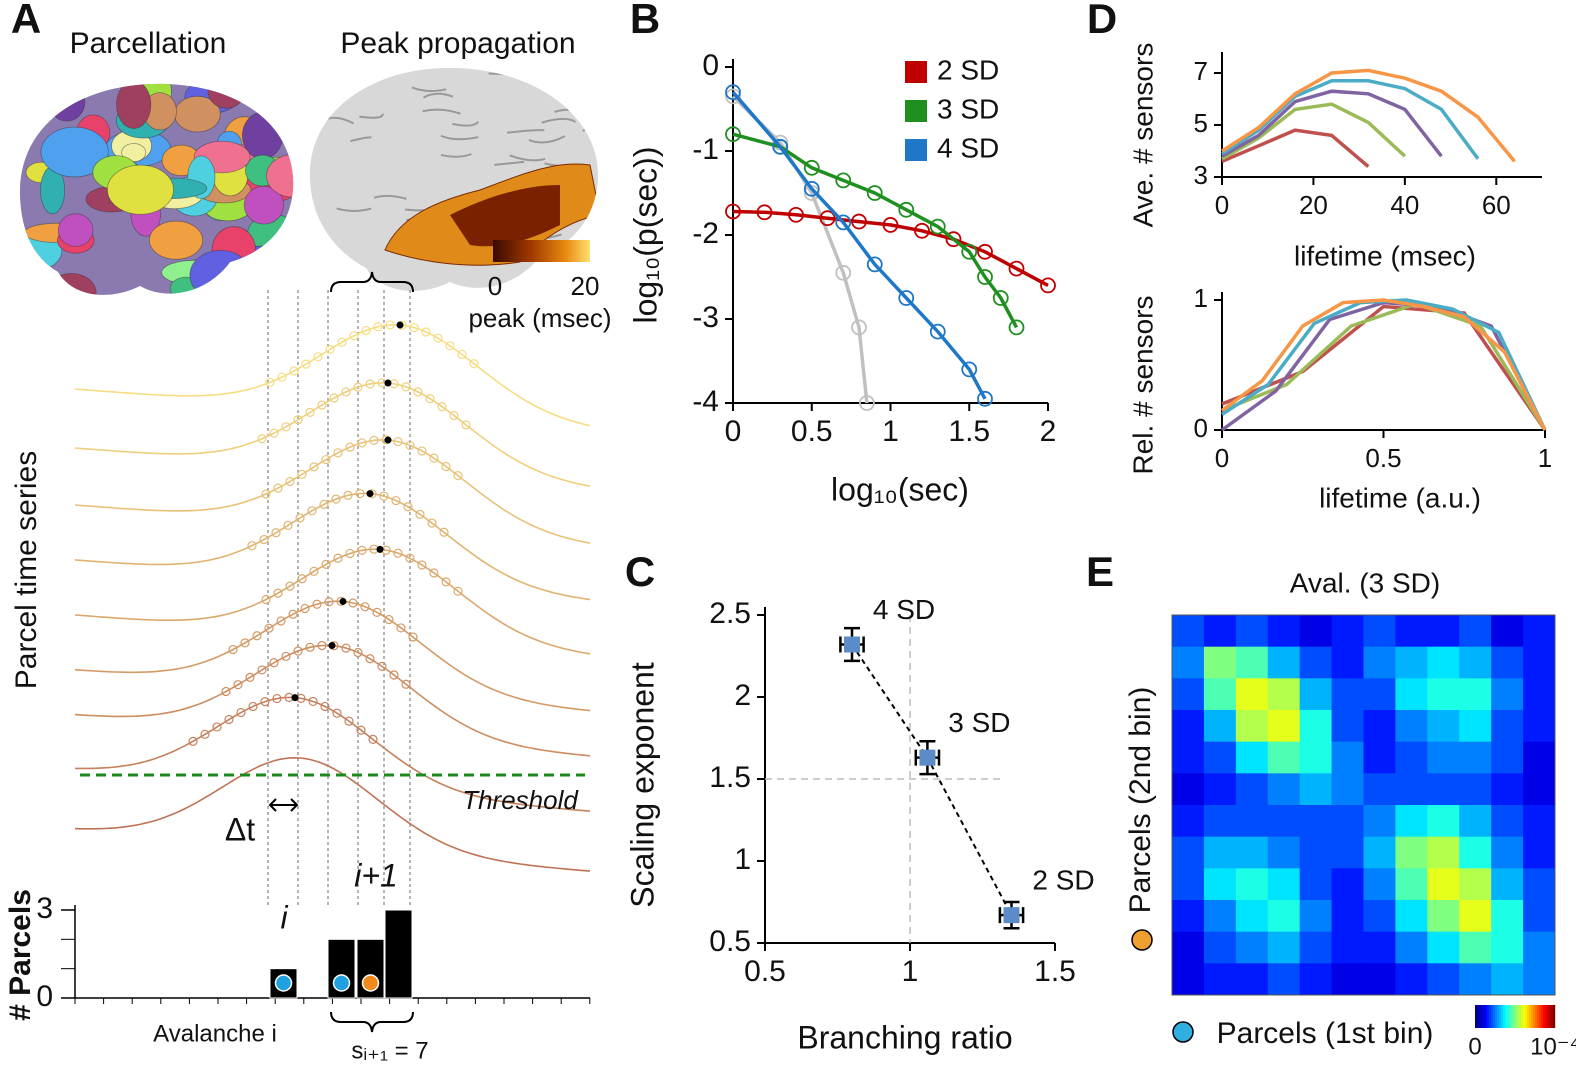 Image resolution: width=1576 pixels, height=1070 pixels. What do you see at coordinates (733, 431) in the screenshot?
I see `x-tick-label: 0` at bounding box center [733, 431].